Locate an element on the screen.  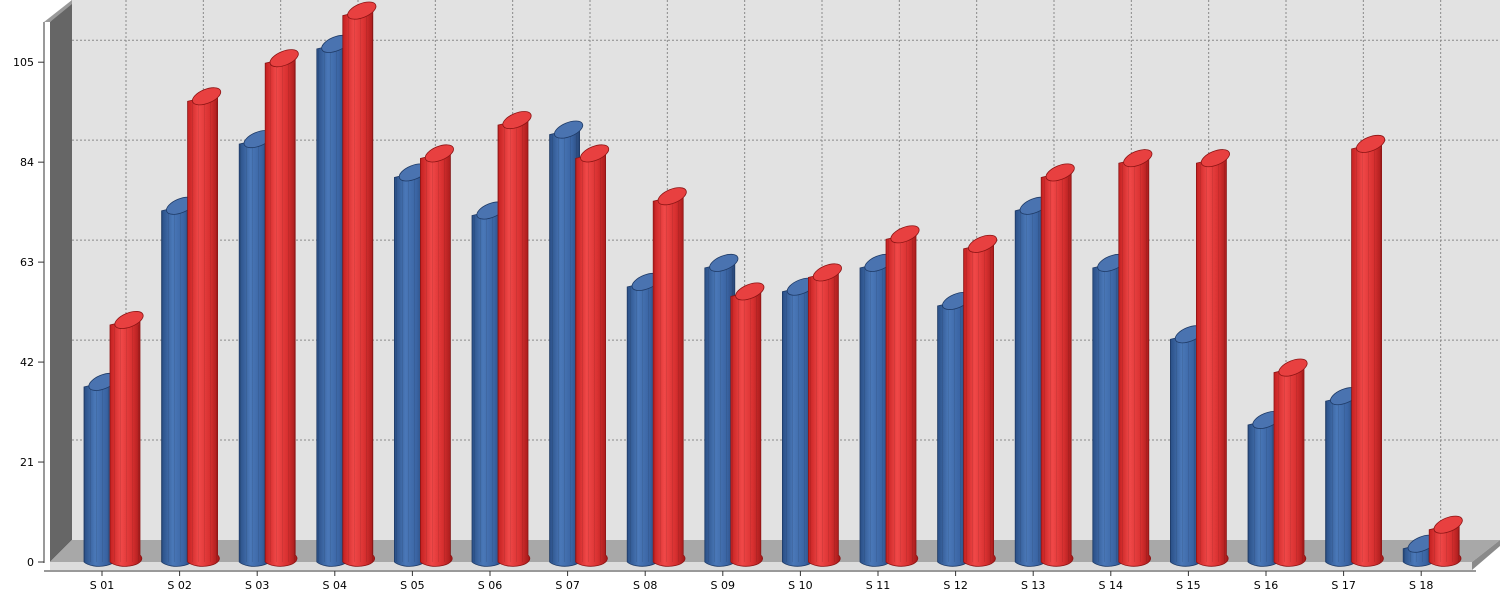
x-tick-label: S 02 is located at coordinates (179, 585).